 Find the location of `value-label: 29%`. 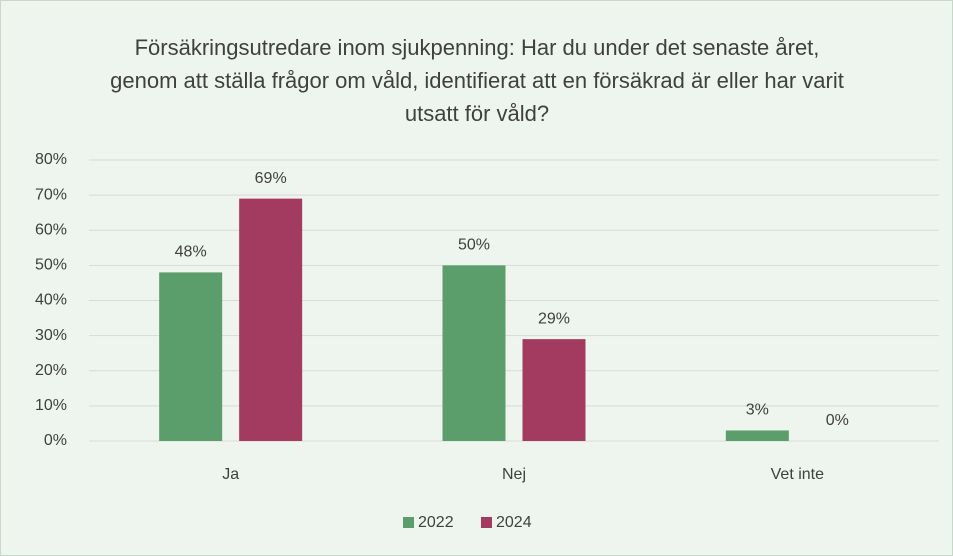

value-label: 29% is located at coordinates (554, 318).